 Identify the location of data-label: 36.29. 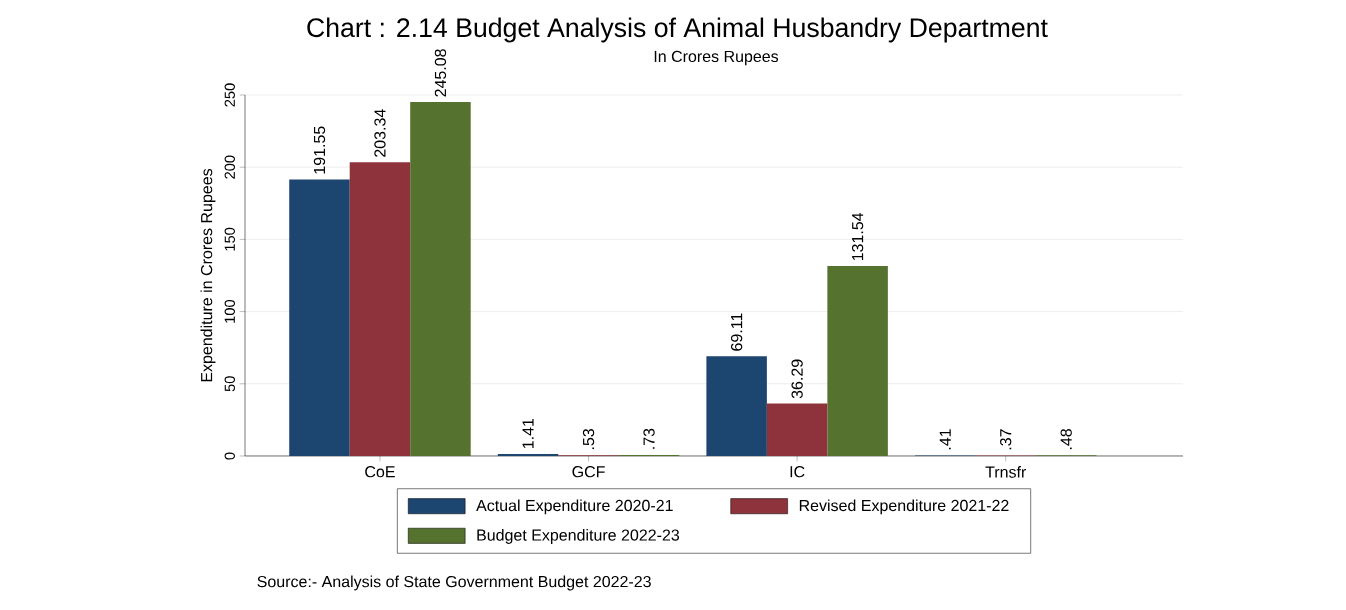
(797, 379).